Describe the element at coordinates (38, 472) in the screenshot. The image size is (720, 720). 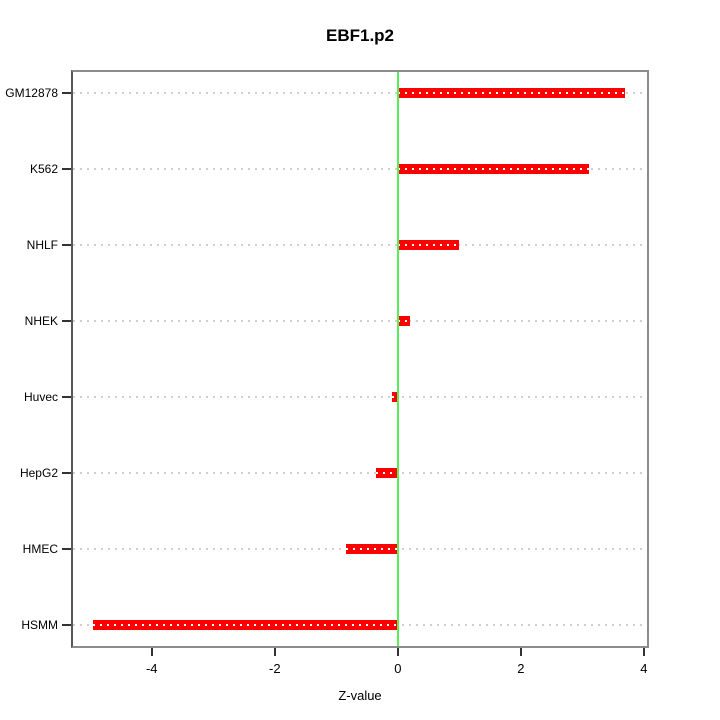
I see `category-label-hepg2: HepG2` at that location.